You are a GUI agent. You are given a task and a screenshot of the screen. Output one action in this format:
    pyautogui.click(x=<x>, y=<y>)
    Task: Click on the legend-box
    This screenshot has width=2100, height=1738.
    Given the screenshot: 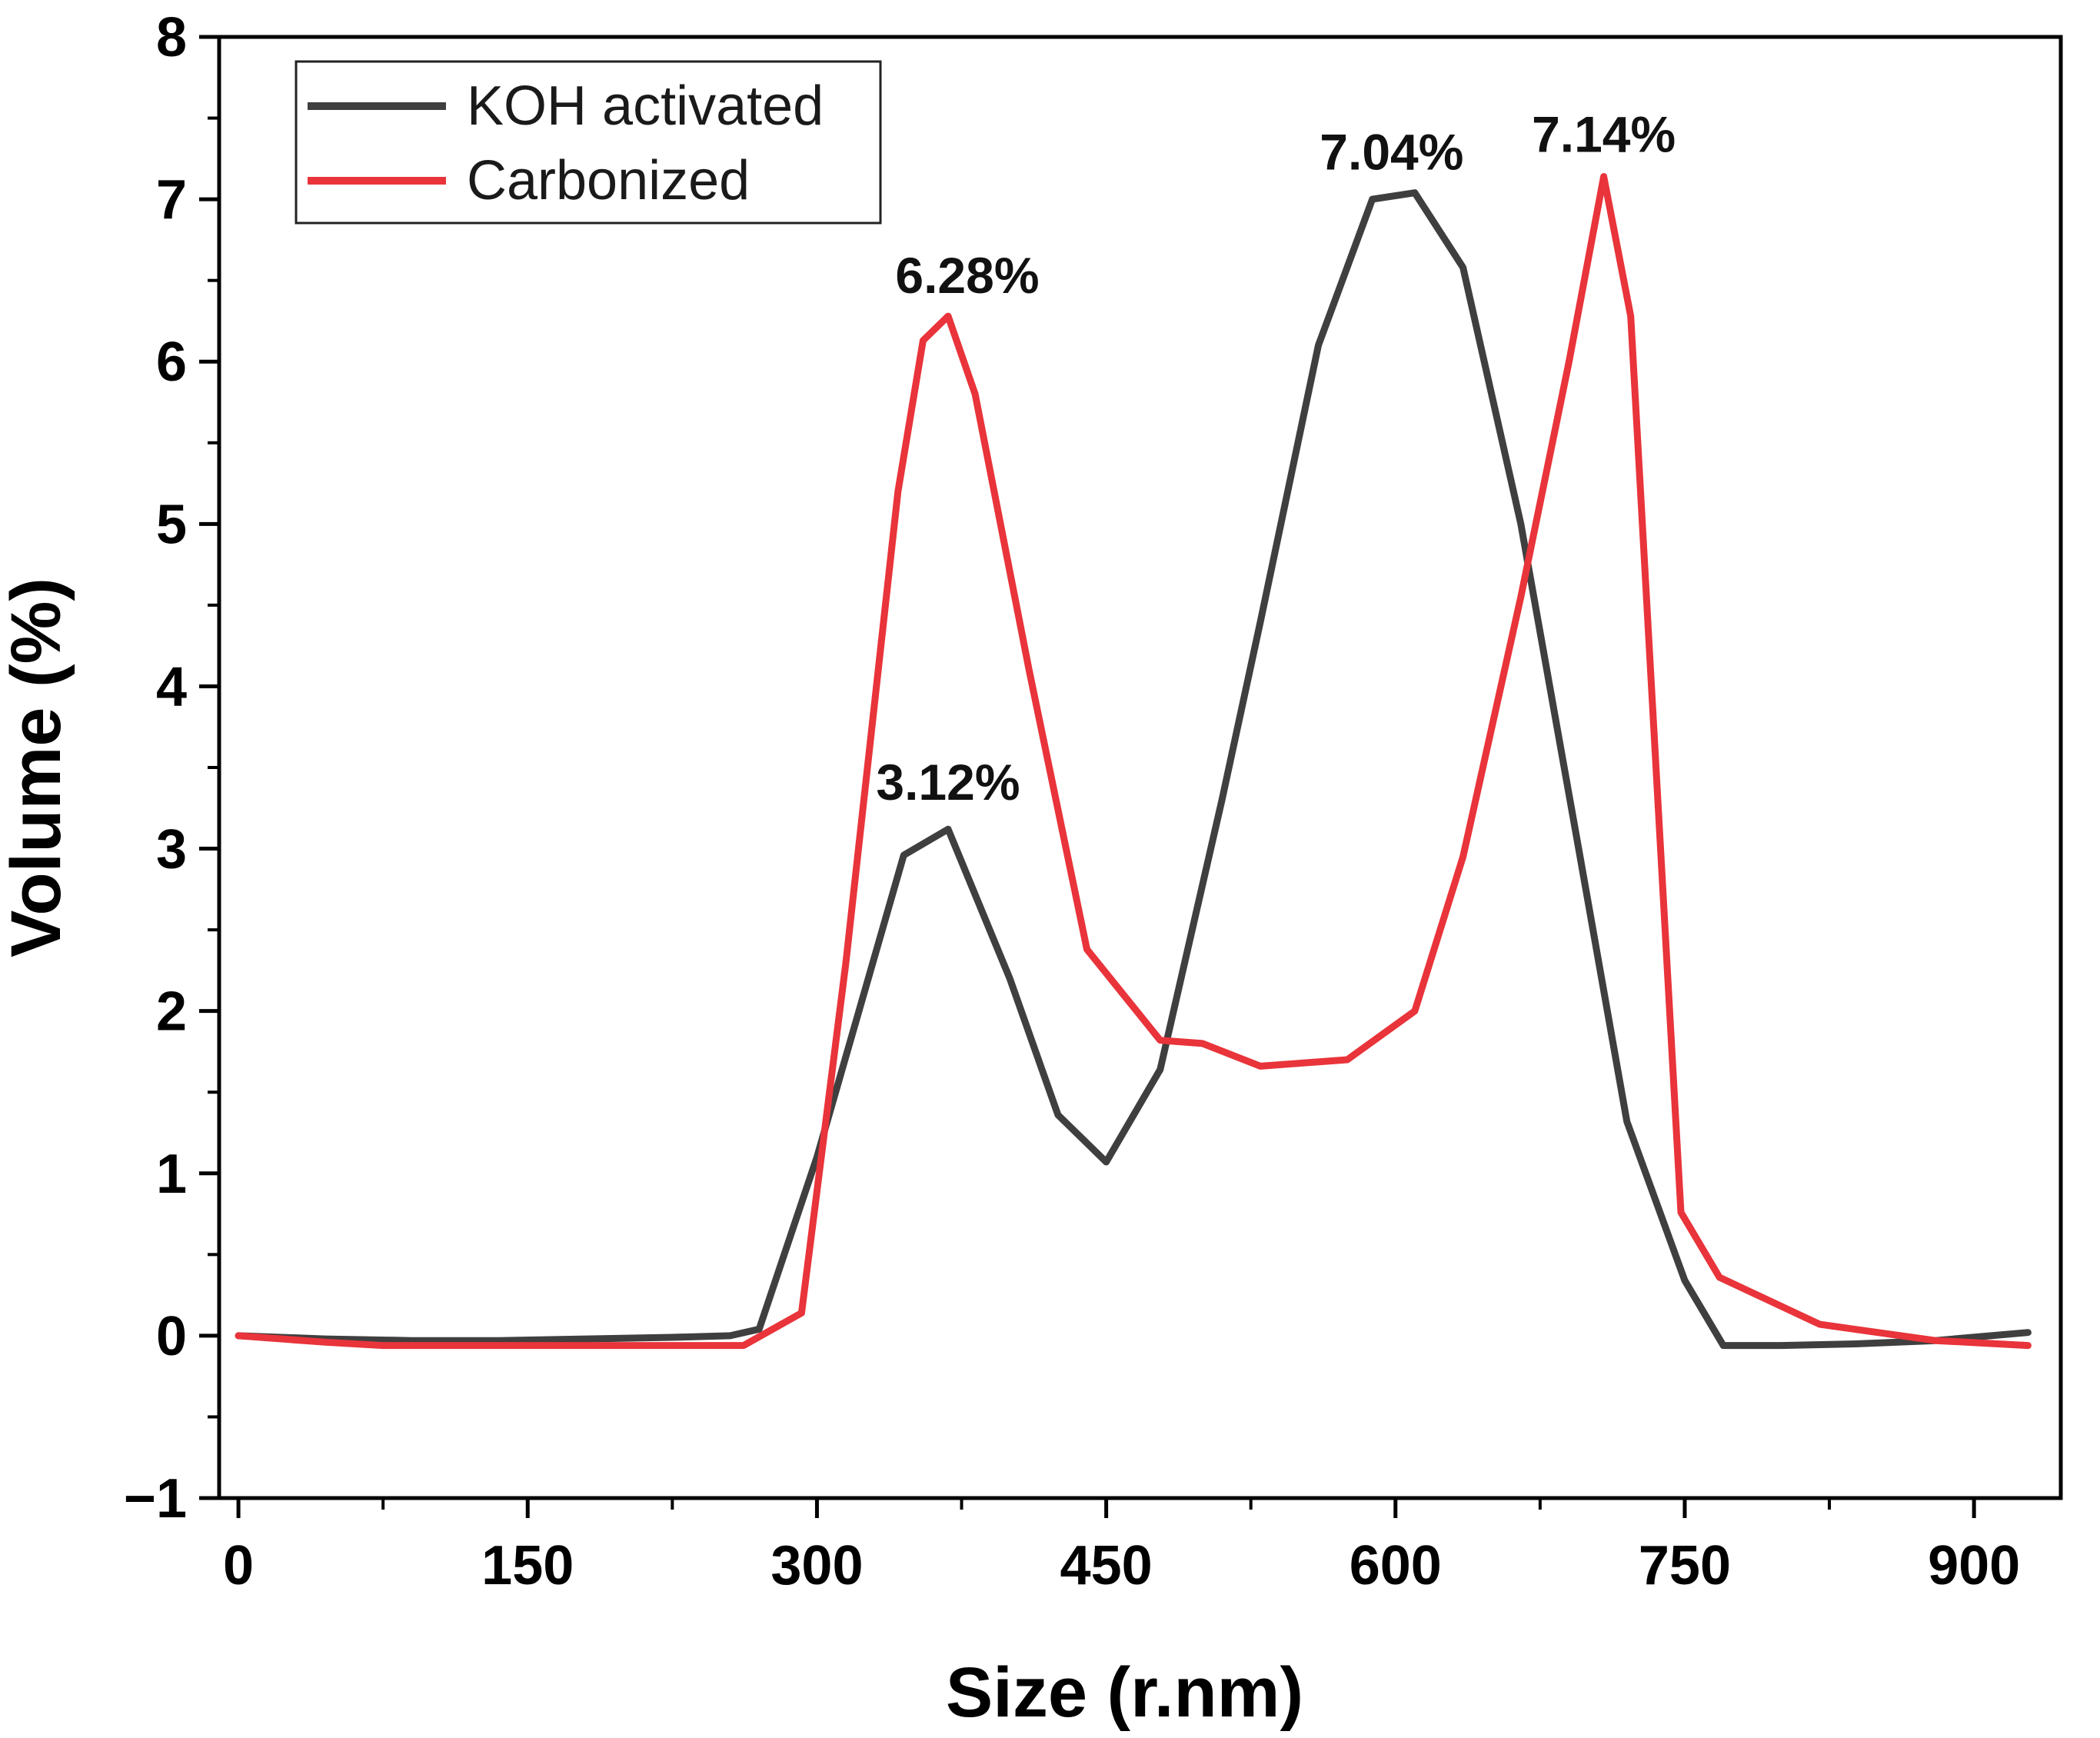 What is the action you would take?
    pyautogui.click(x=589, y=142)
    